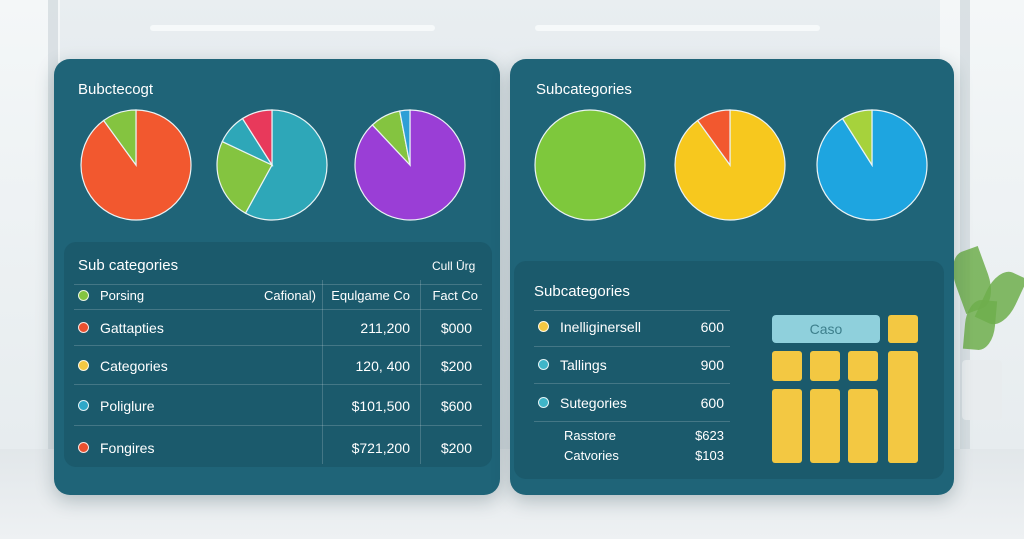 Image resolution: width=1024 pixels, height=539 pixels. I want to click on table-corner-label: Cull Ūrg, so click(454, 266).